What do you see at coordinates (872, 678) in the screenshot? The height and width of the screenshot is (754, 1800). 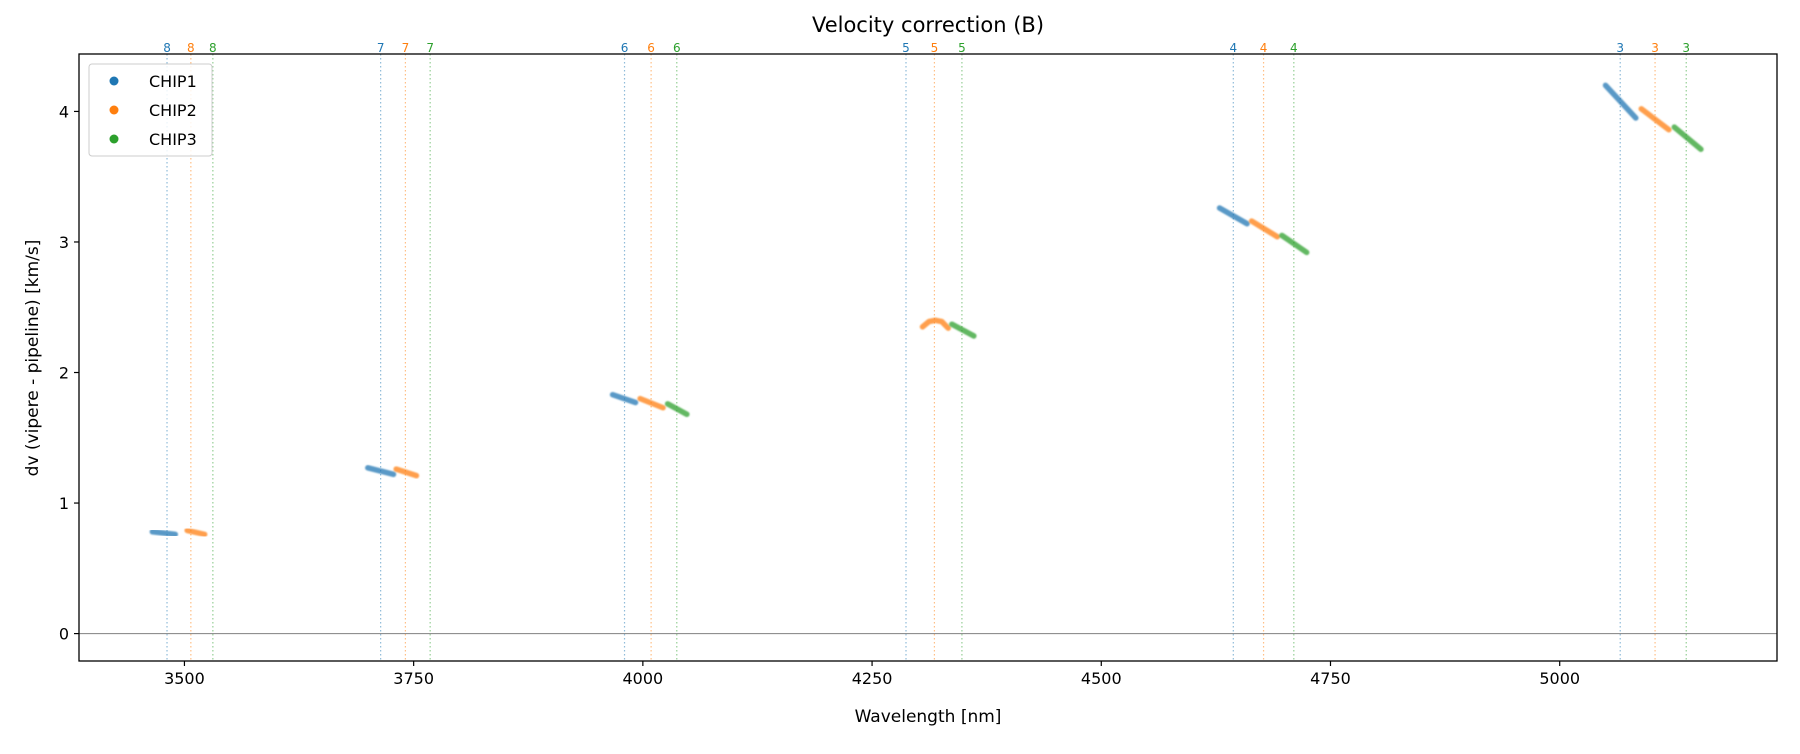 I see `x-tick-label: 4250` at bounding box center [872, 678].